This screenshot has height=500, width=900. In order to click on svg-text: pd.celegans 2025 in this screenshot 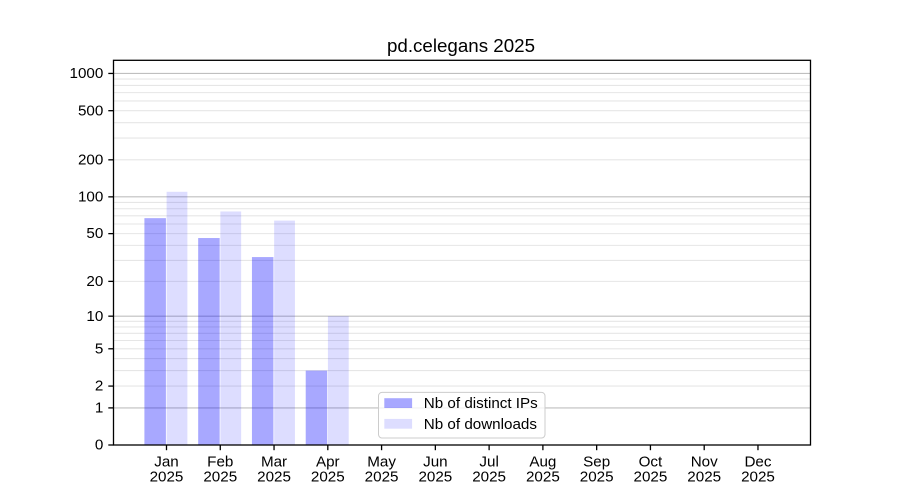, I will do `click(461, 45)`.